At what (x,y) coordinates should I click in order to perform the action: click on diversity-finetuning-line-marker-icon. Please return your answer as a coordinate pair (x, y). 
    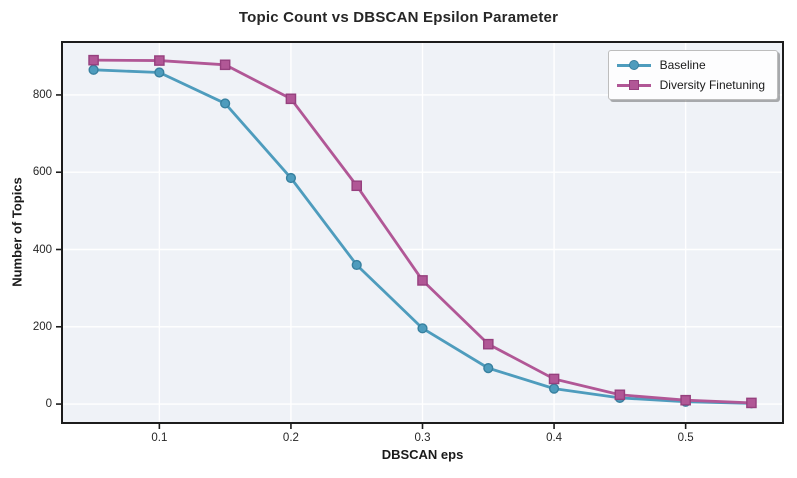
    Looking at the image, I should click on (633, 85).